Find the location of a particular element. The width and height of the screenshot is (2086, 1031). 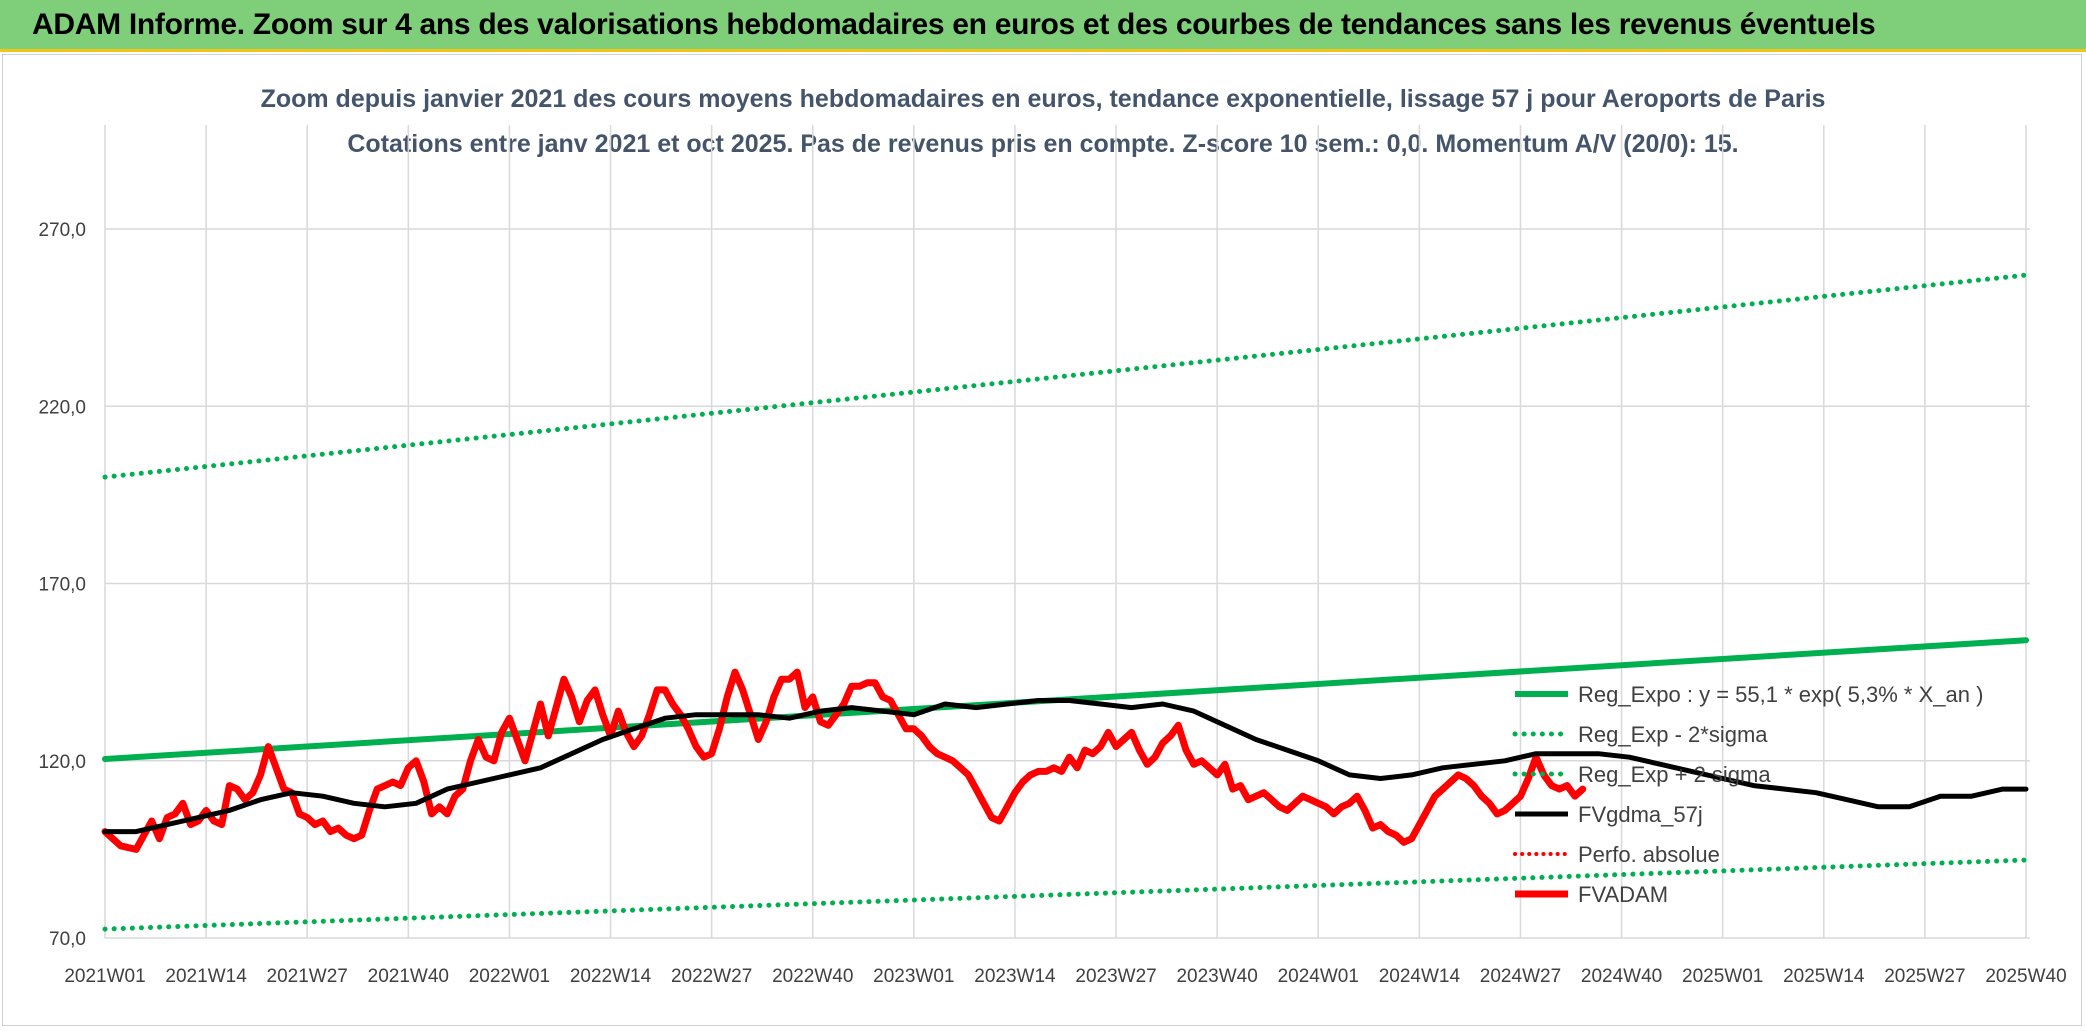

x-tick-label: 2021W40 is located at coordinates (408, 976).